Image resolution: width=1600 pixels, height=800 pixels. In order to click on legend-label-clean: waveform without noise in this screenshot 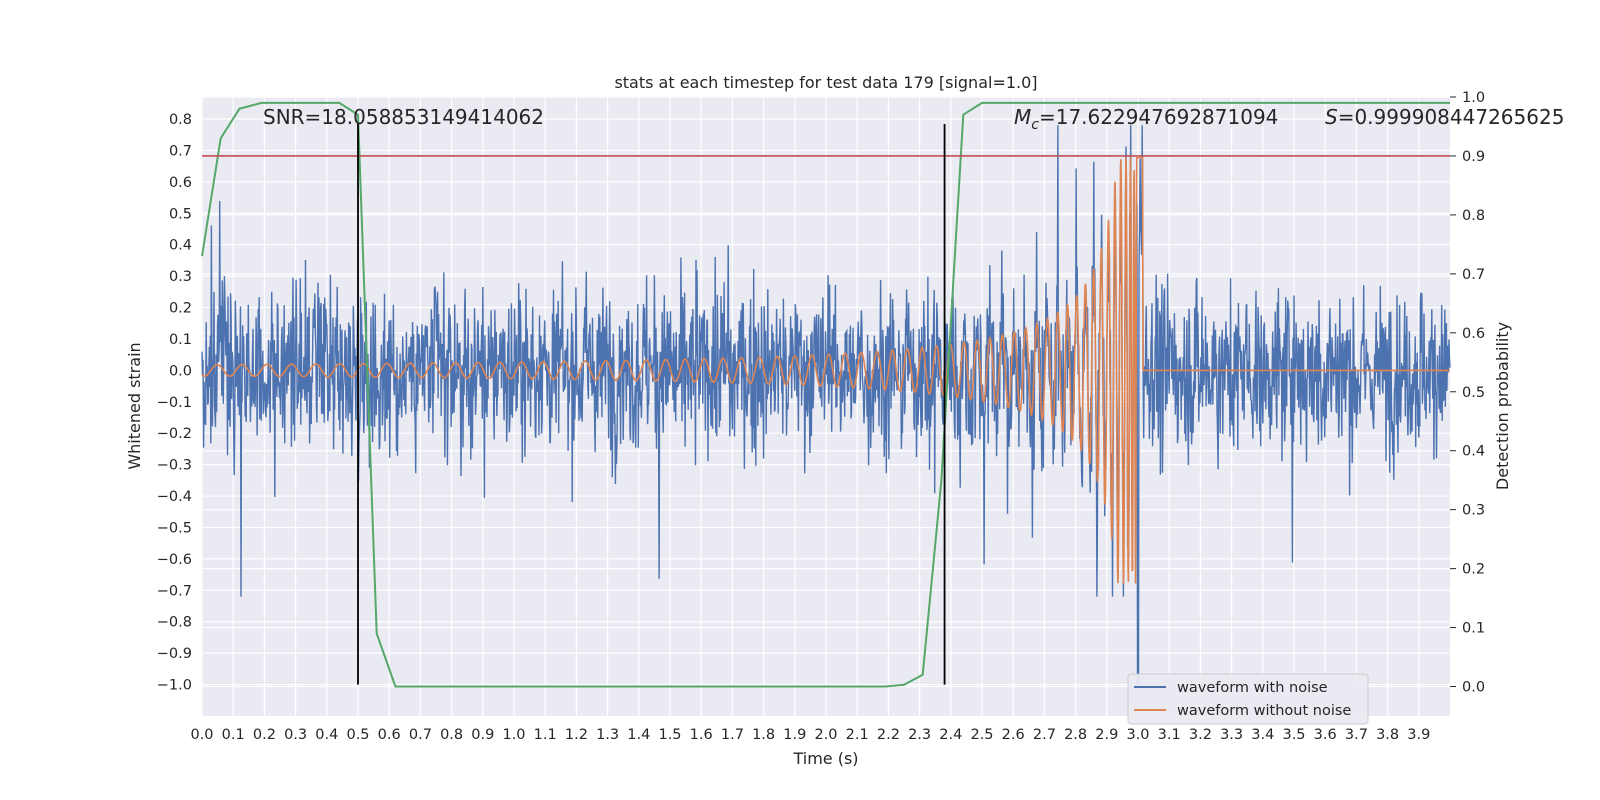, I will do `click(1264, 711)`.